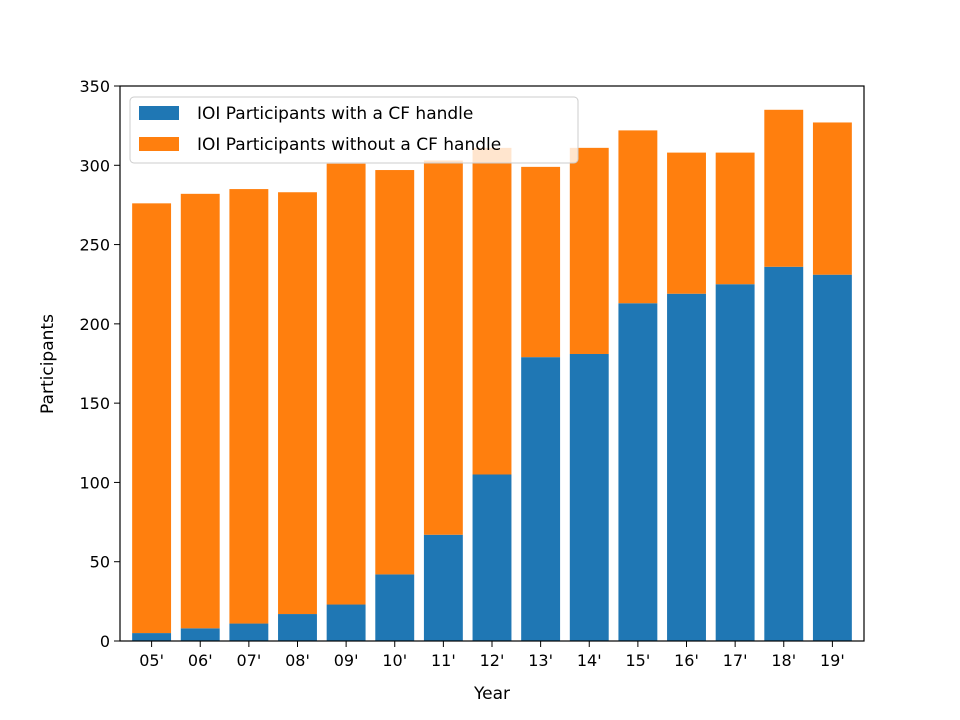 This screenshot has height=720, width=960. I want to click on x-tick-label: 11', so click(443, 660).